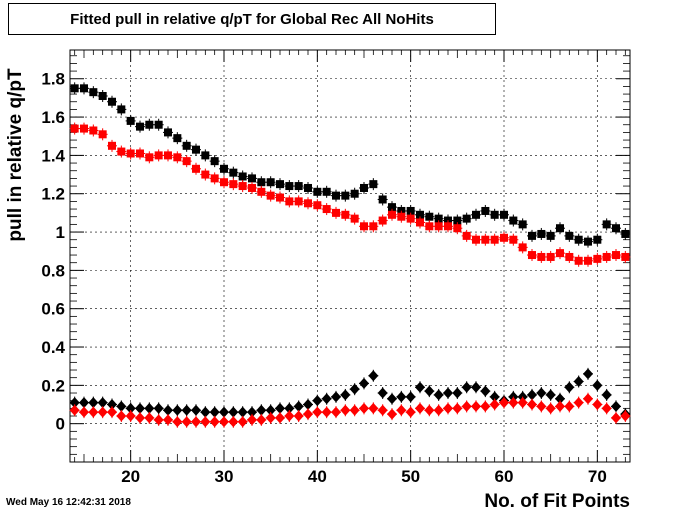 The width and height of the screenshot is (700, 514). Describe the element at coordinates (504, 476) in the screenshot. I see `x-tick-label: 60` at that location.